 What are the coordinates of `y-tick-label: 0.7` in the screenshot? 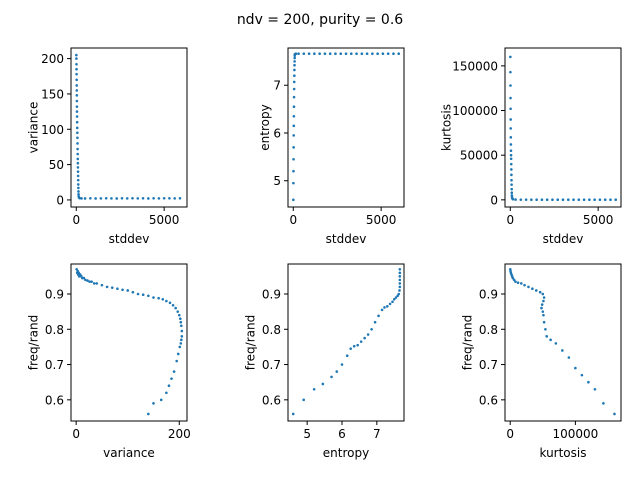 It's located at (54, 365).